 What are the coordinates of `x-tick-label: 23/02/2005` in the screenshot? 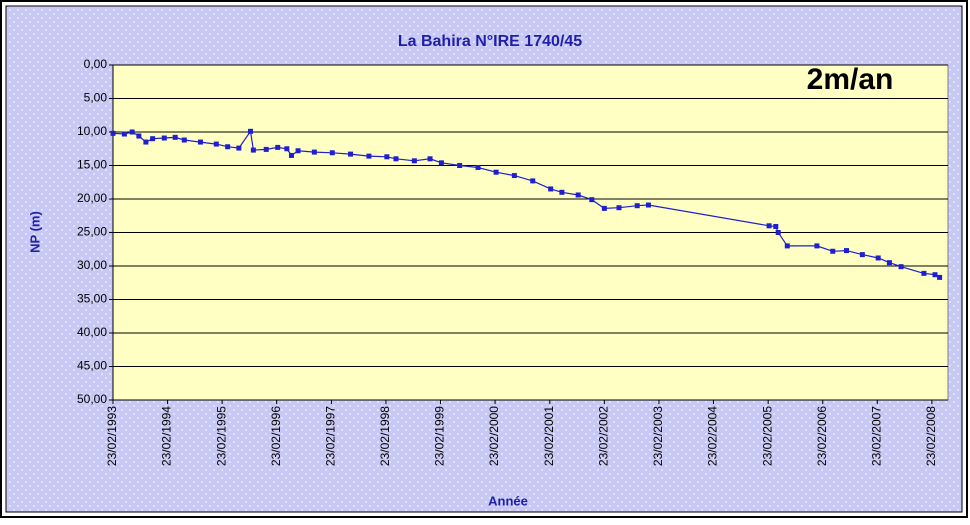 It's located at (767, 436).